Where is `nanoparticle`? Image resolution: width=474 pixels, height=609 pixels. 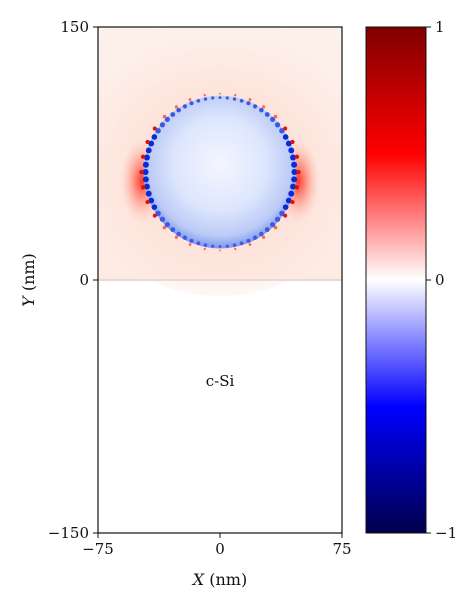 nanoparticle is located at coordinates (220, 172).